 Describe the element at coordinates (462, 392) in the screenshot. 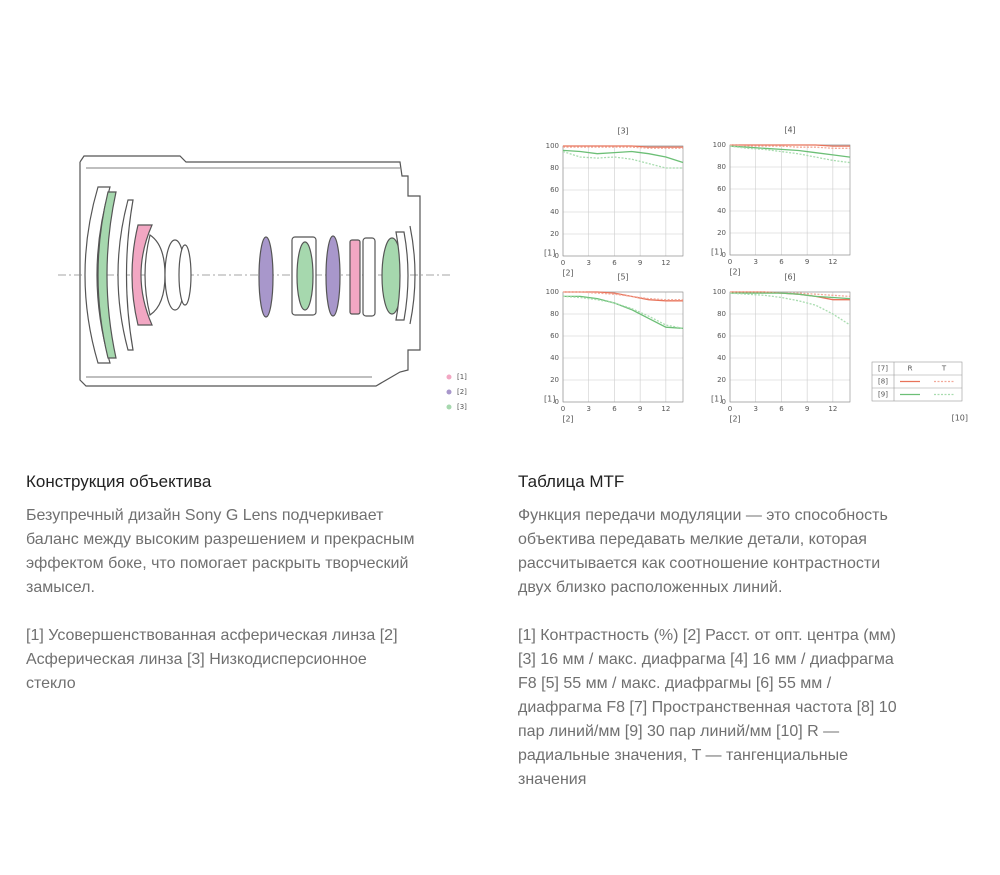

I see `legend-label: [2]` at that location.